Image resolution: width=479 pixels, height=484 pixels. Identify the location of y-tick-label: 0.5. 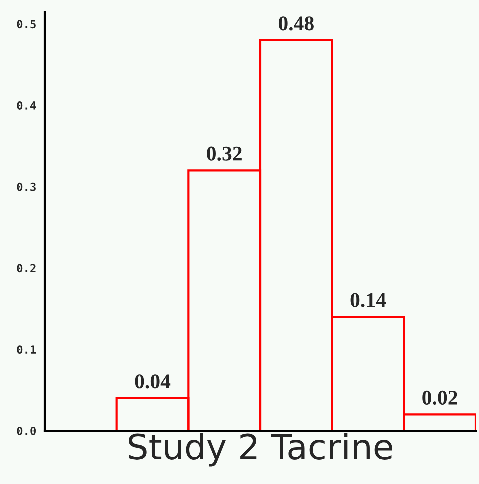
(26, 24).